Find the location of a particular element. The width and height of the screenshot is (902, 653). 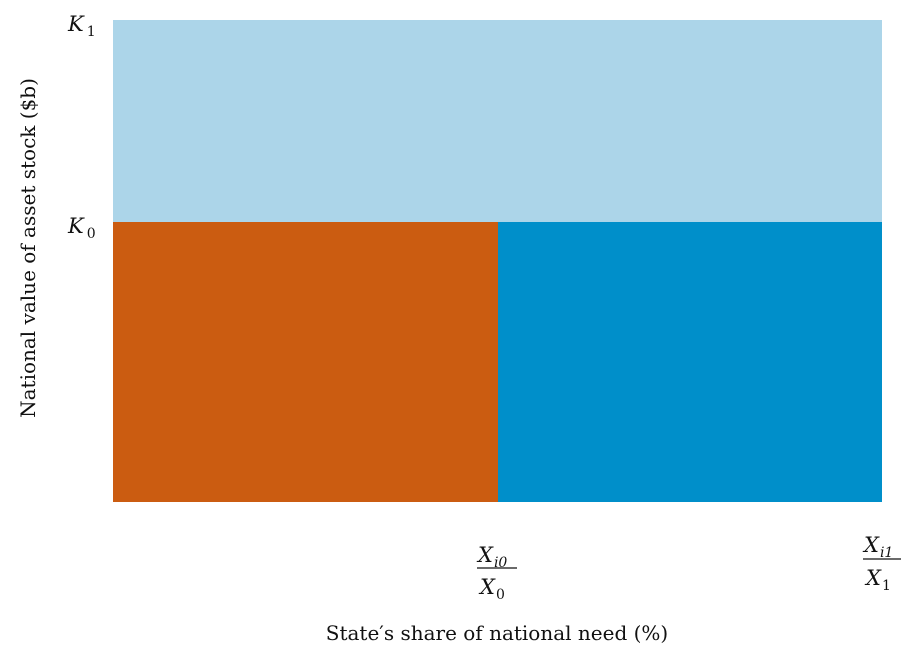

y-tick-k1-sub: 1 is located at coordinates (91, 32).